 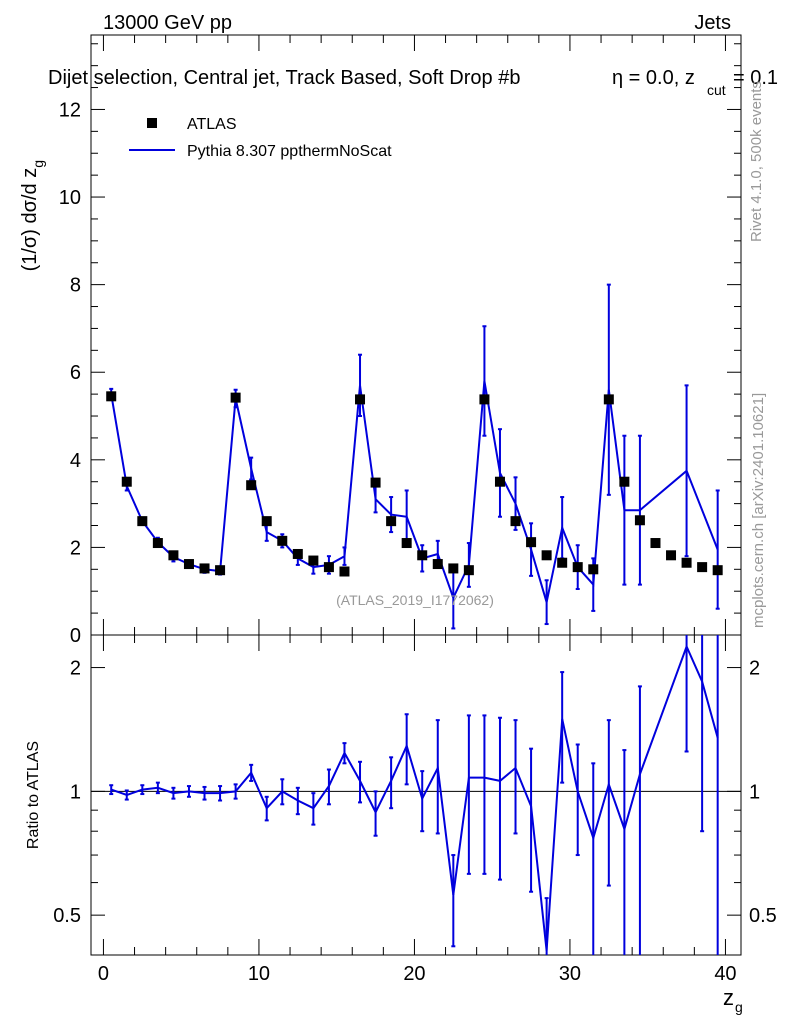 I want to click on plot-title-suffix-1: η = 0.0, z, so click(x=653, y=78).